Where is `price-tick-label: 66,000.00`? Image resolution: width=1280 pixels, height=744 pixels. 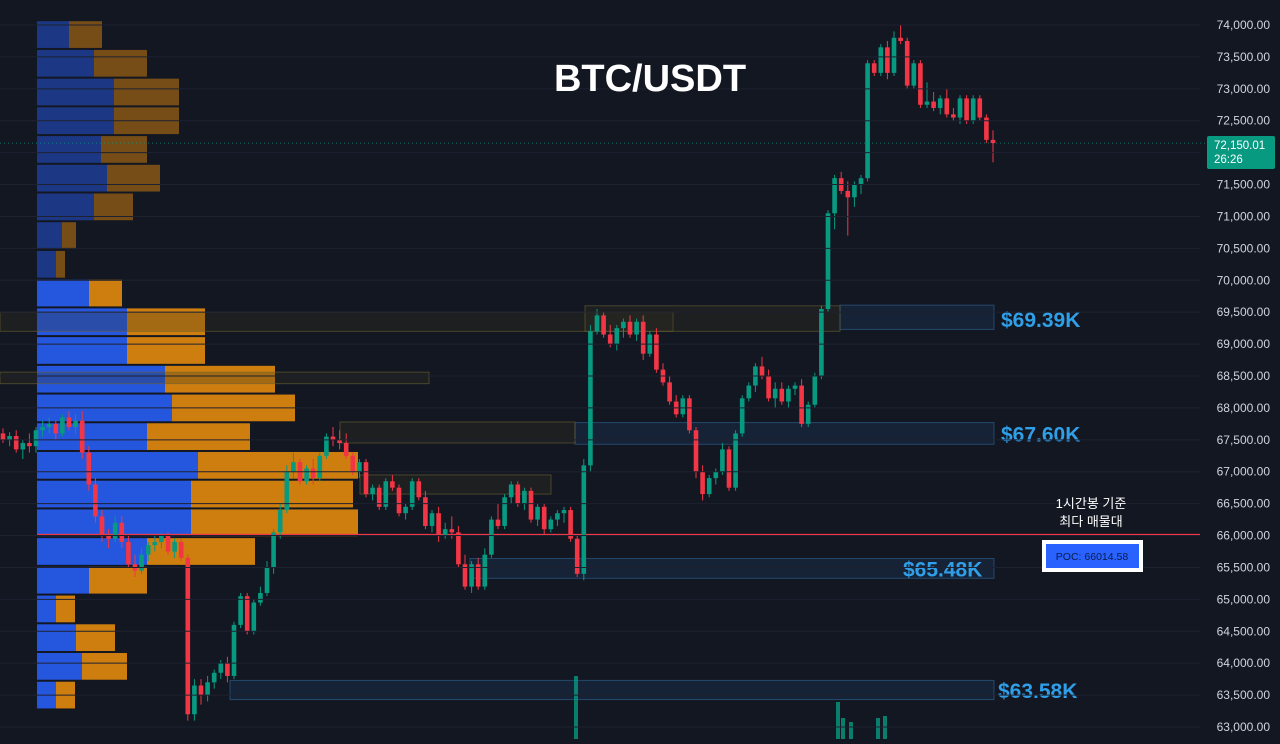 price-tick-label: 66,000.00 is located at coordinates (1244, 536).